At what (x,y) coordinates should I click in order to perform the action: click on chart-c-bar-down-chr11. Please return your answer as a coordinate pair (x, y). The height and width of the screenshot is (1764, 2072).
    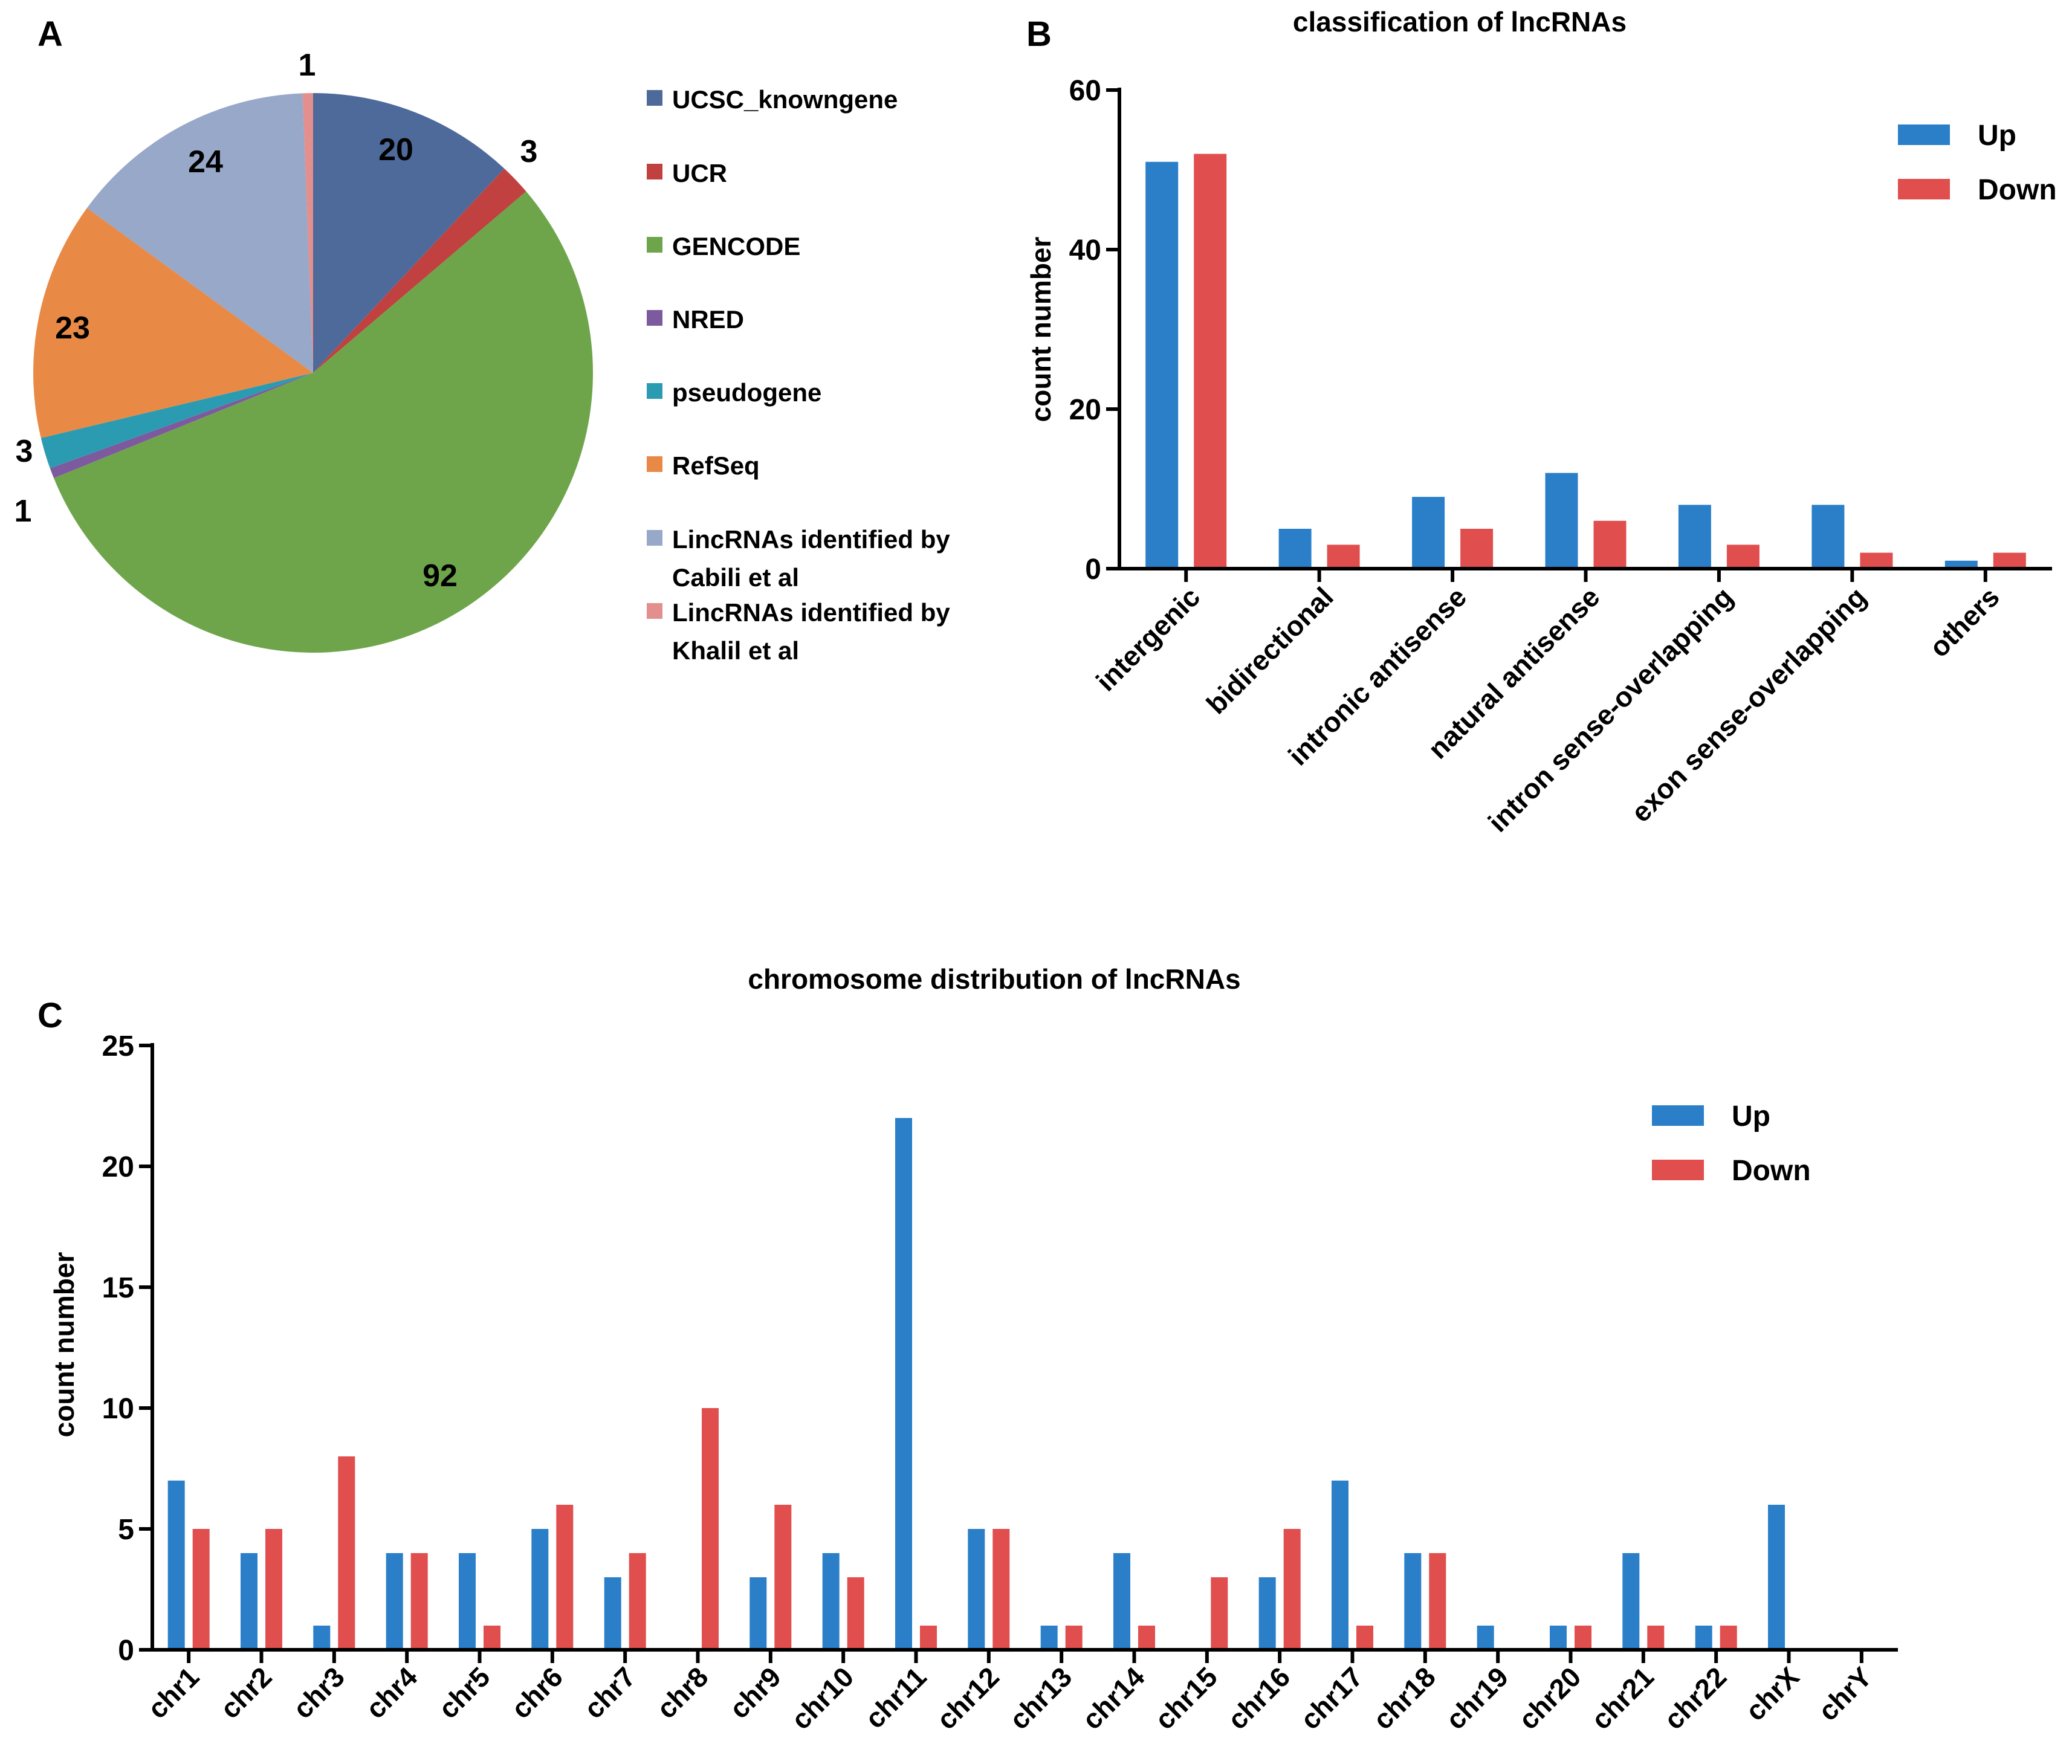
    Looking at the image, I should click on (928, 1637).